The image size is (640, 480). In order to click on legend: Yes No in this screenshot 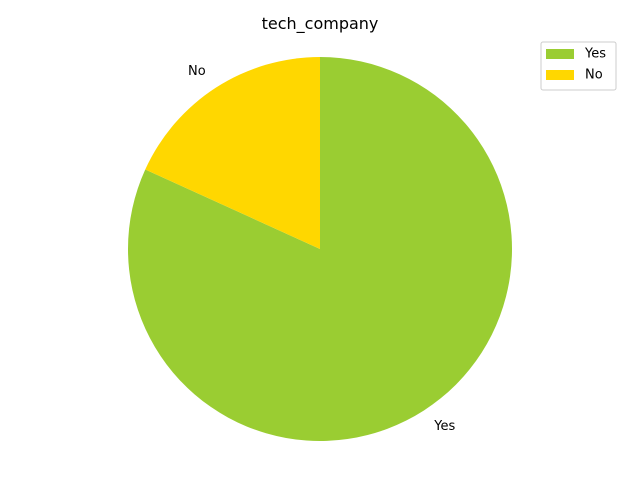, I will do `click(578, 66)`.